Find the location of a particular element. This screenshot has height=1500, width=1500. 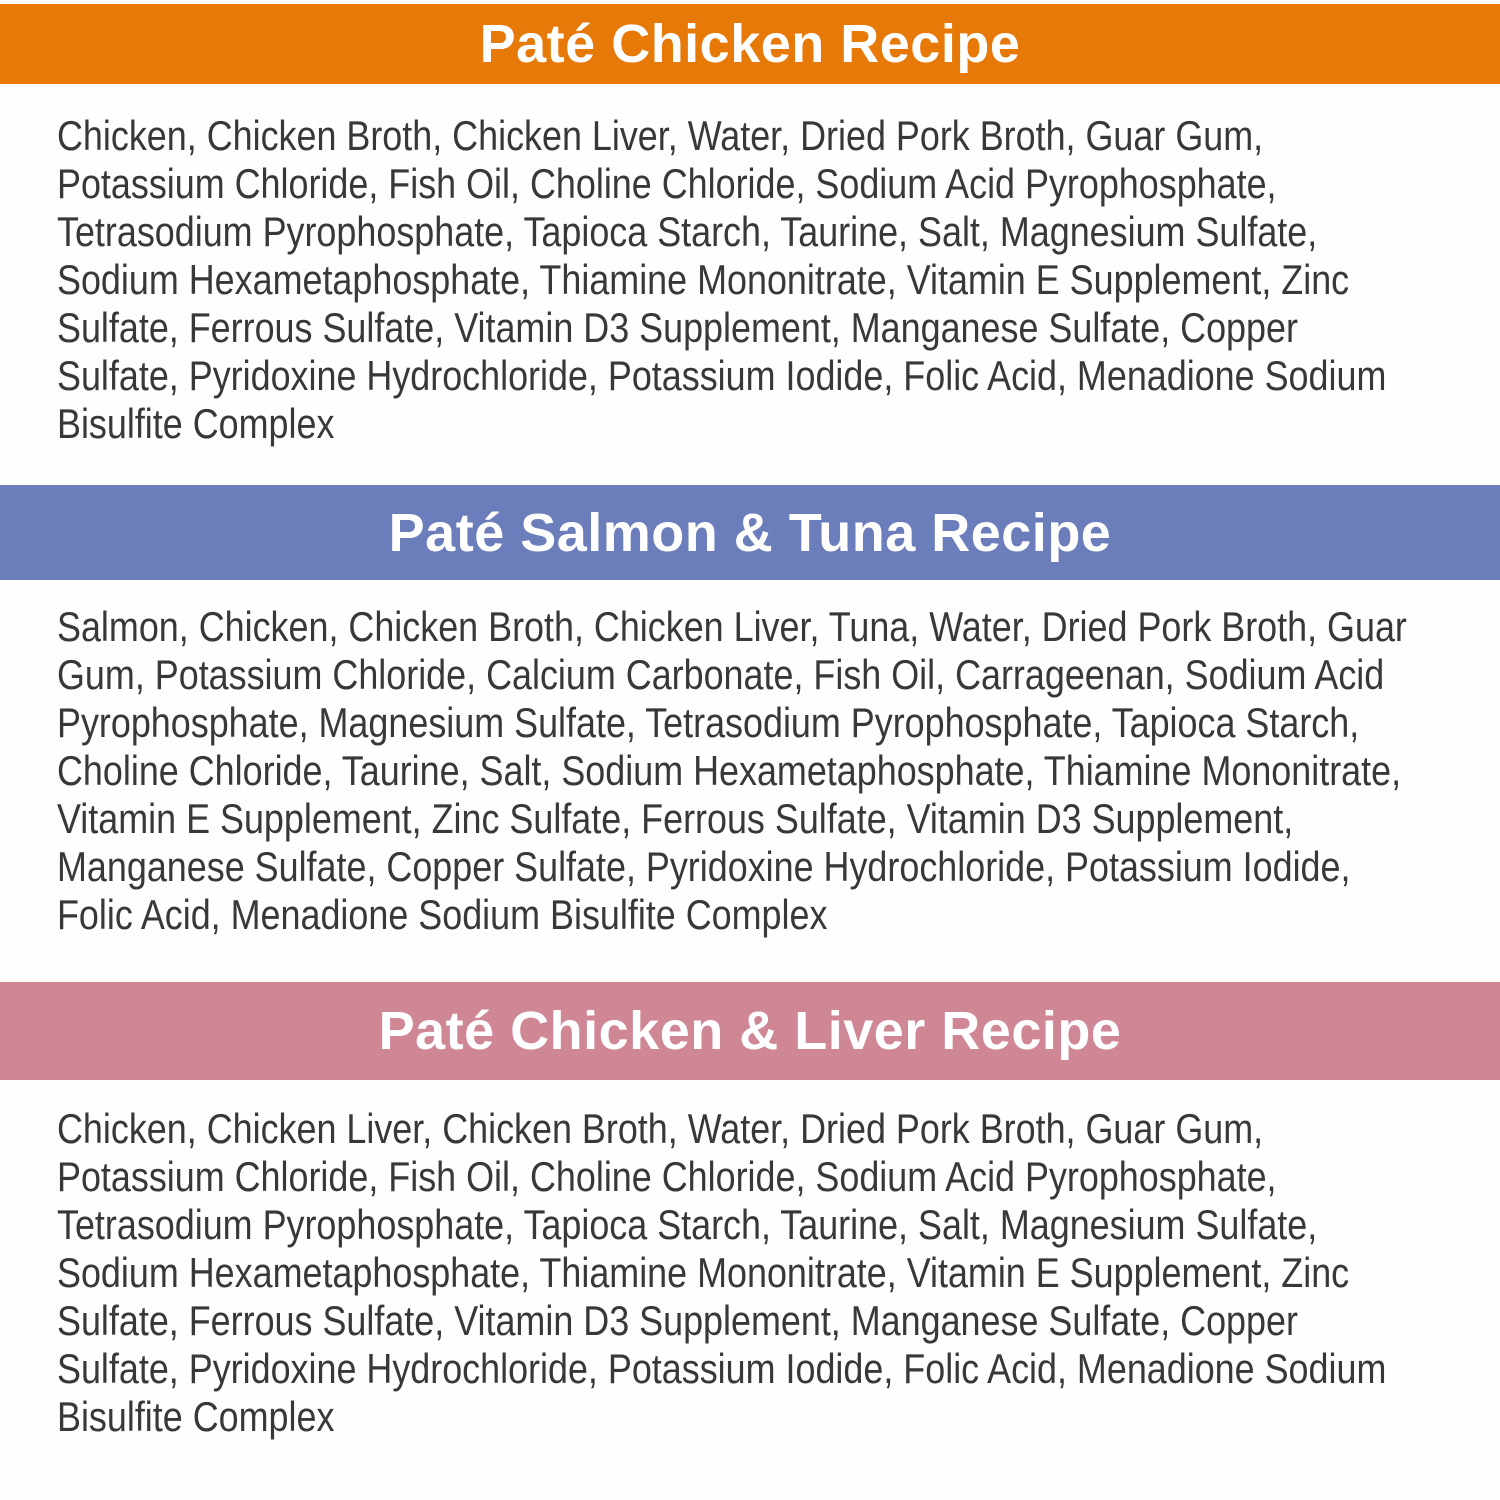

recipe-header-salmon-tuna: Paté Salmon & Tuna Recipe is located at coordinates (750, 532).